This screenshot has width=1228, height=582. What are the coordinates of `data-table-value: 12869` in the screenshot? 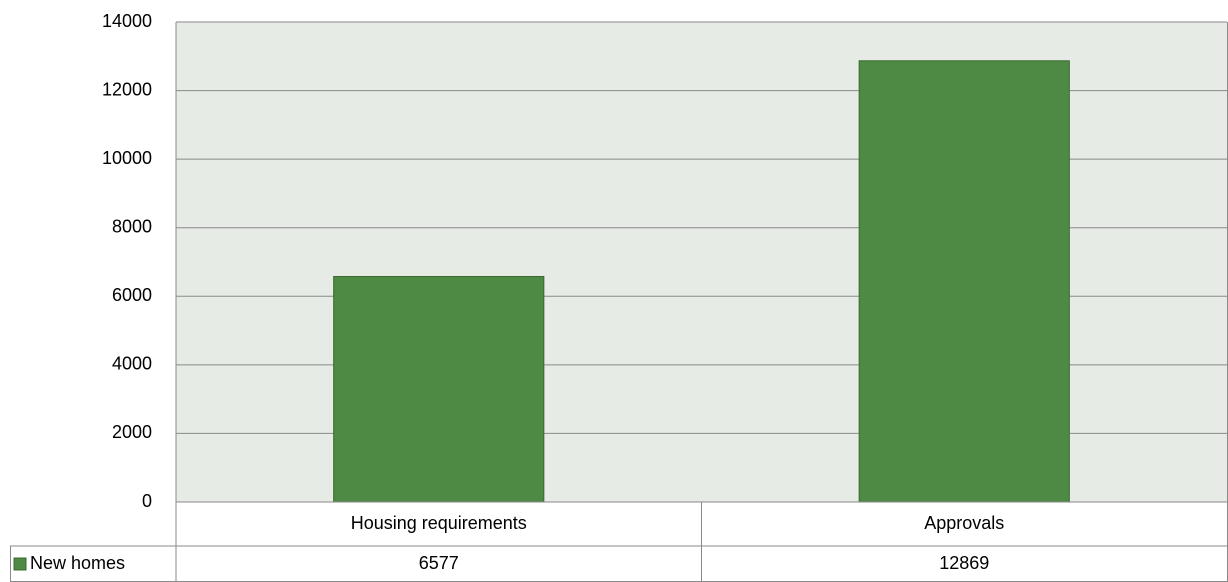 It's located at (964, 563).